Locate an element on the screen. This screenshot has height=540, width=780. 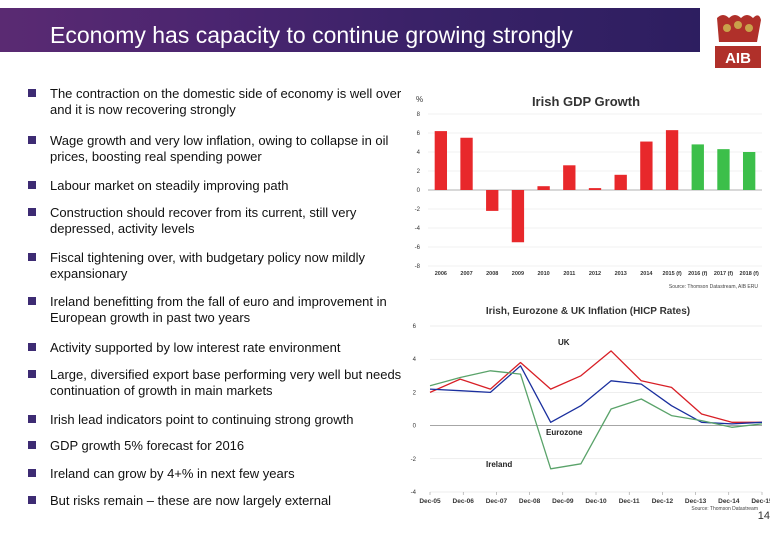
inflation-y-tick-label: 6 is located at coordinates (415, 327).